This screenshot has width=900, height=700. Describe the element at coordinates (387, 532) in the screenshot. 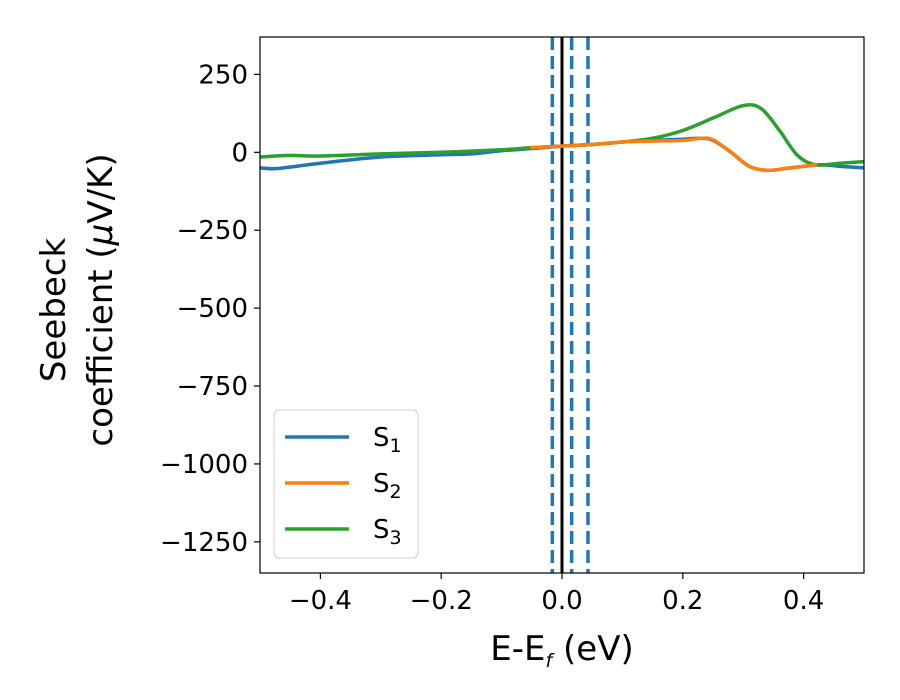

I see `legend-label-s3: S3` at that location.